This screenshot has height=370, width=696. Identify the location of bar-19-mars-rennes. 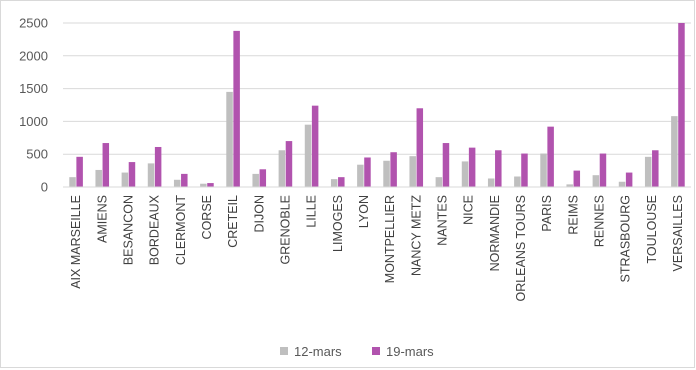
(603, 170).